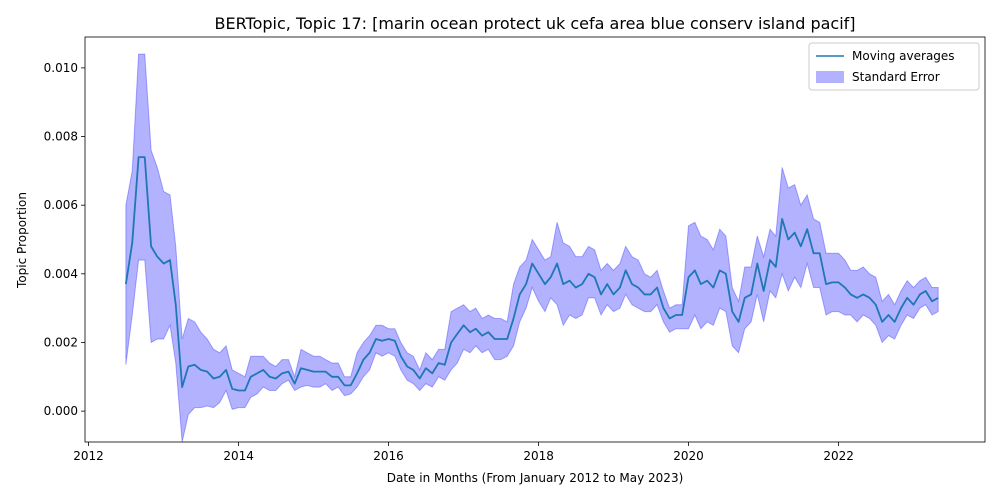  What do you see at coordinates (896, 77) in the screenshot?
I see `legend-label-standard-error: Standard Error` at bounding box center [896, 77].